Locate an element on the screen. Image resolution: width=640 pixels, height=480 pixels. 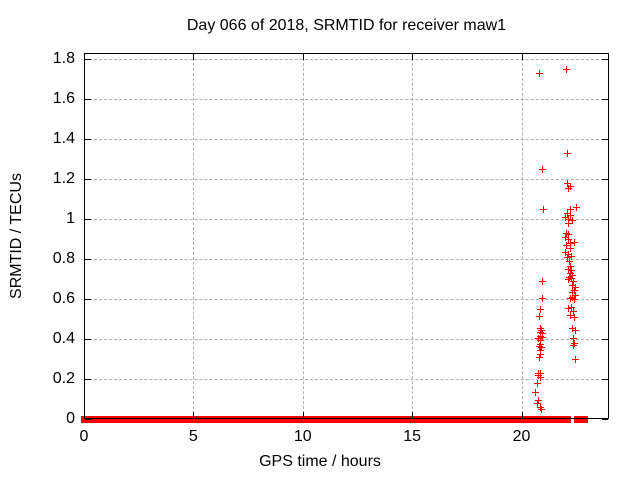
x-tick-label: 15 is located at coordinates (412, 436).